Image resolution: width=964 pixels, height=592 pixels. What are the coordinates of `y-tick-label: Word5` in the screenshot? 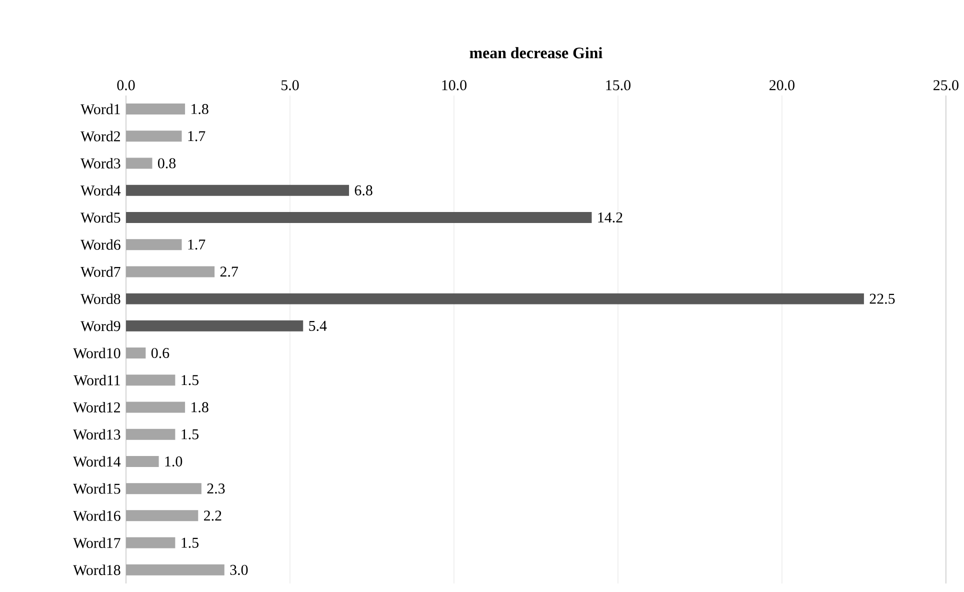 It's located at (100, 217).